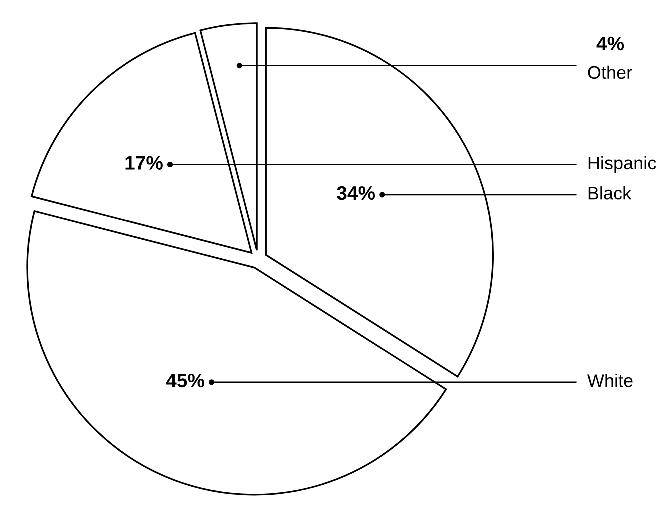 The height and width of the screenshot is (519, 662). I want to click on slice-label: Black, so click(610, 193).